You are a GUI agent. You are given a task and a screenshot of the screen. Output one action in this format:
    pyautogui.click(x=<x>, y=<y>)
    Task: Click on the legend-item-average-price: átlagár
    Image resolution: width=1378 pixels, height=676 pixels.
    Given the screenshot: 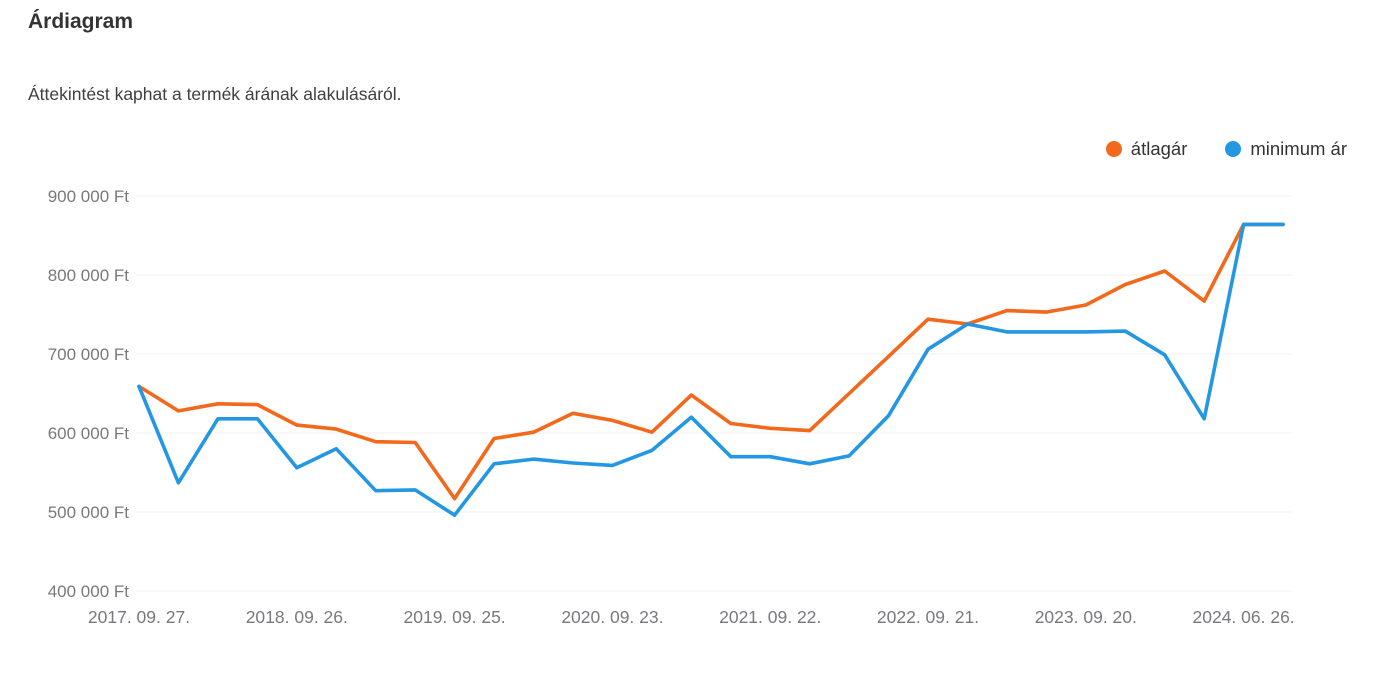 What is the action you would take?
    pyautogui.click(x=1146, y=149)
    